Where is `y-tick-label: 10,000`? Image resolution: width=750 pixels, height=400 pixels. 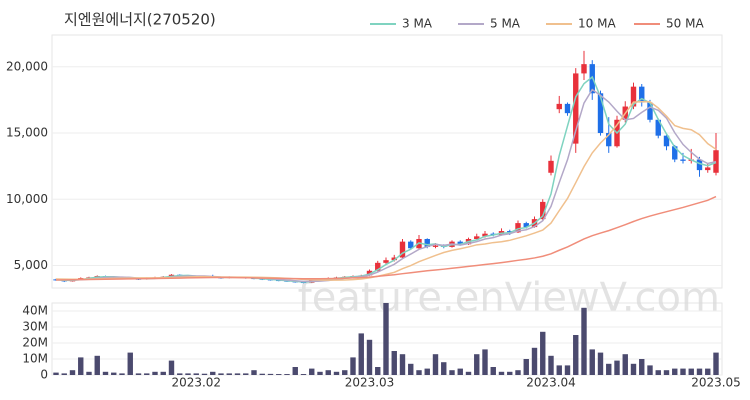 y-tick-label: 10,000 is located at coordinates (27, 199).